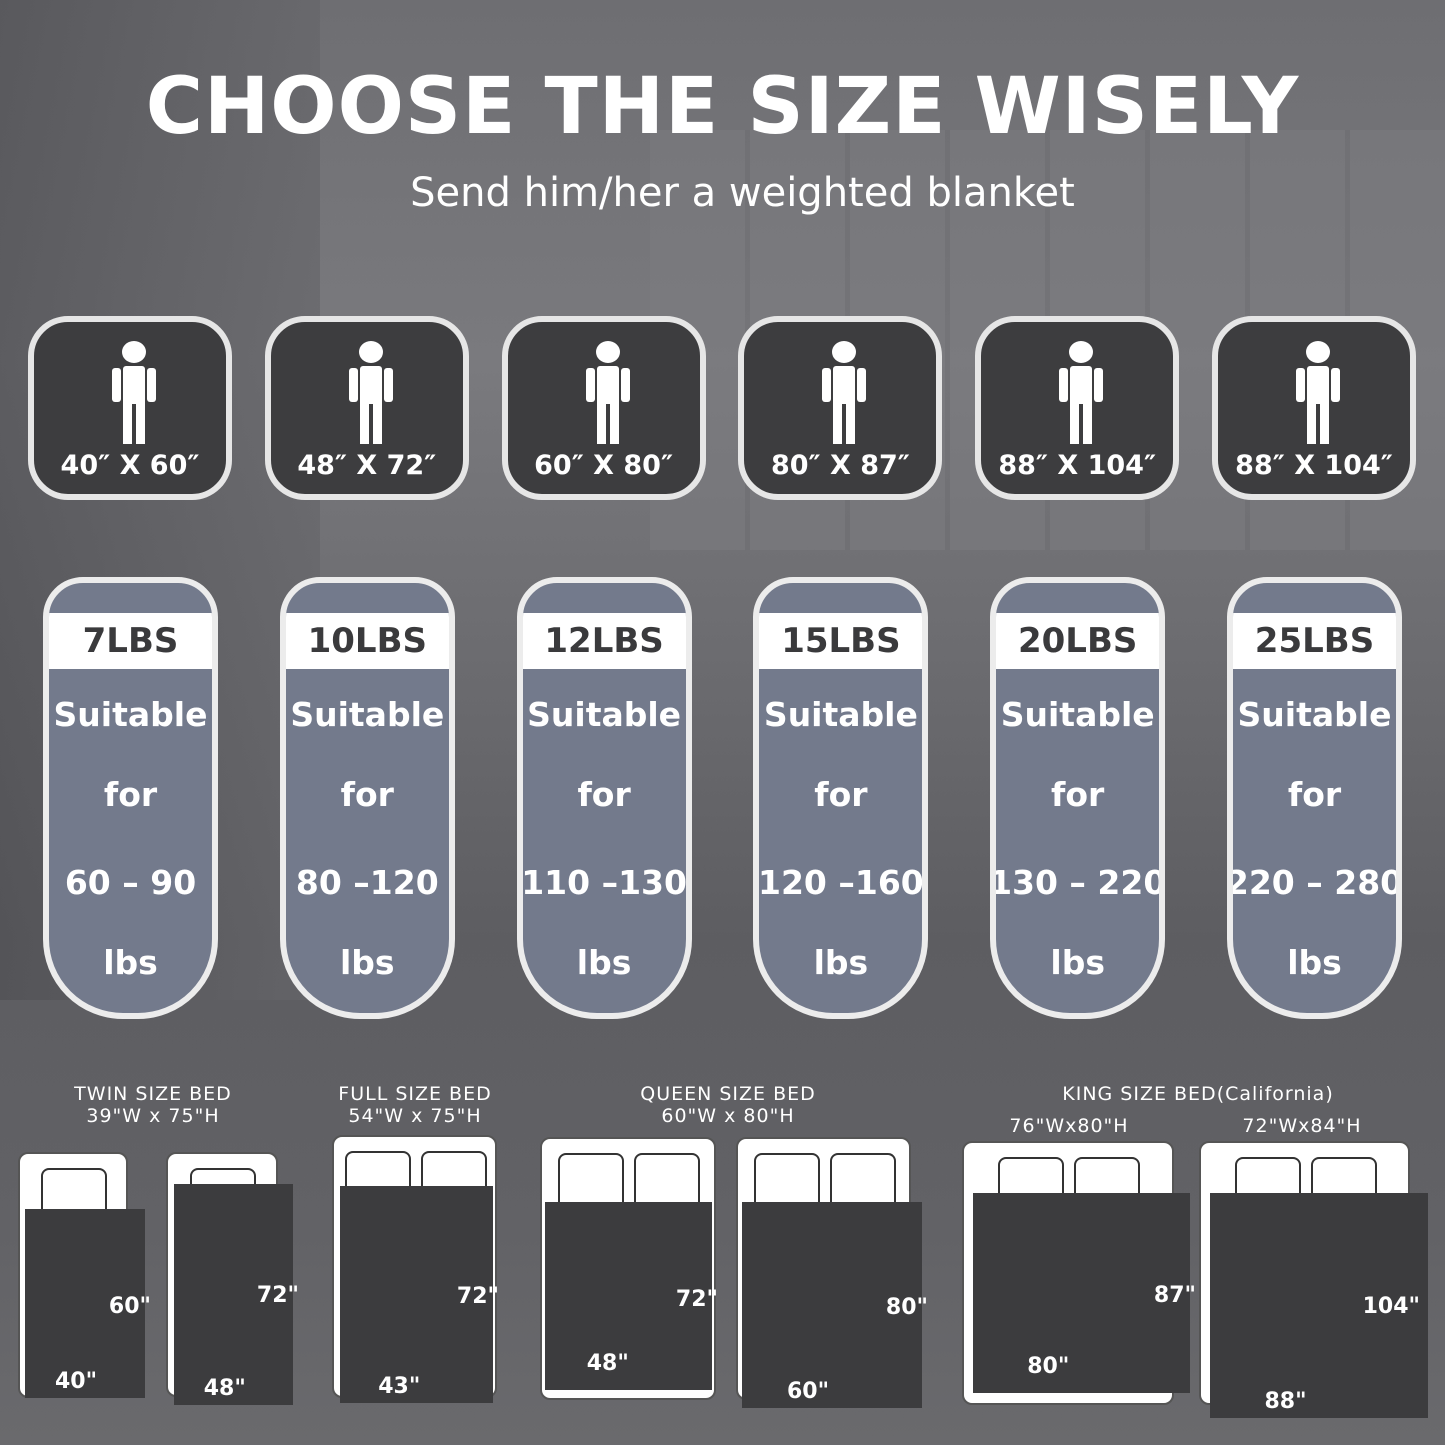 The height and width of the screenshot is (1445, 1445). What do you see at coordinates (1048, 1366) in the screenshot?
I see `blanket-width: 80"` at bounding box center [1048, 1366].